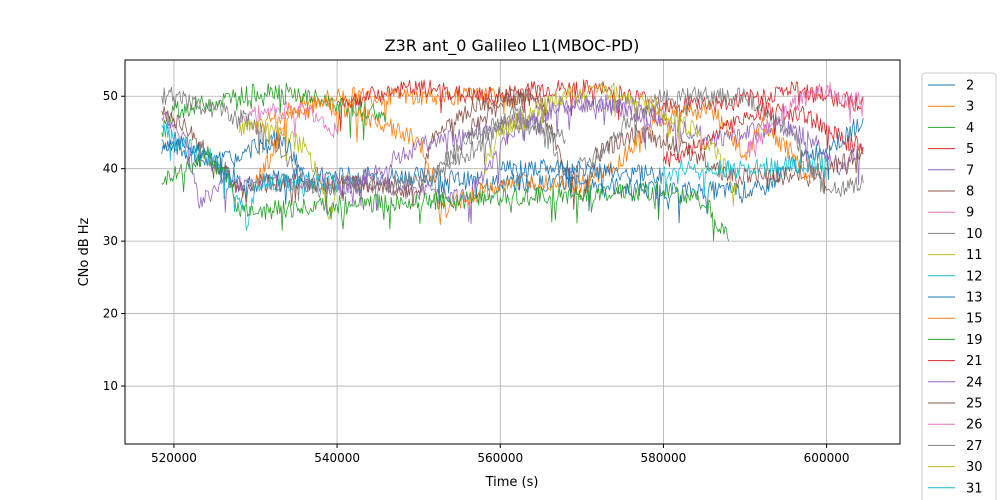 This screenshot has height=500, width=1000. I want to click on chart-title: Z3R ant_0 Galileo L1(MBOC-PD), so click(512, 46).